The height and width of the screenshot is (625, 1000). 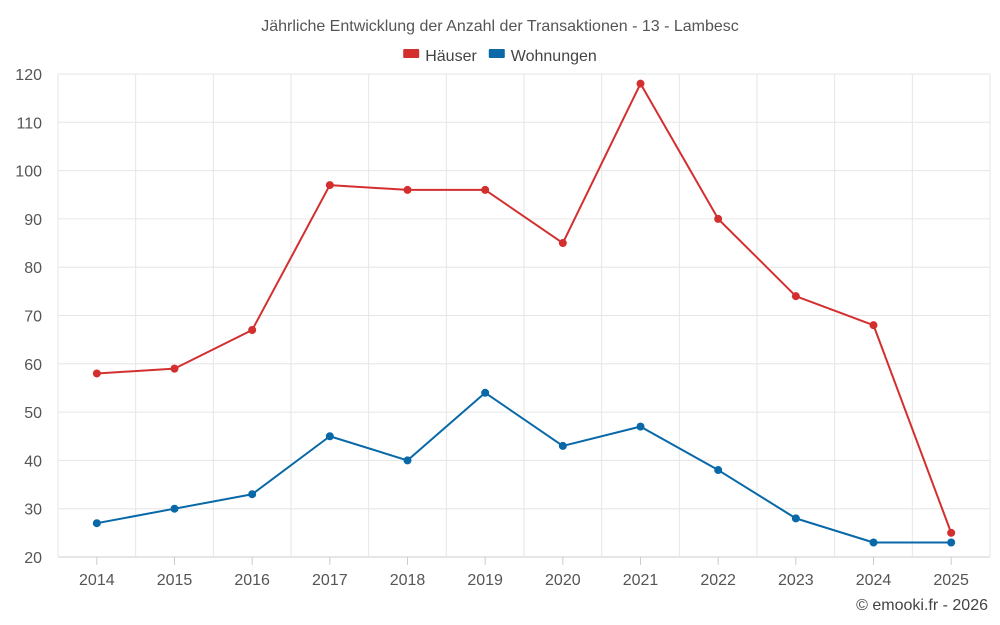 I want to click on x-tick-label: 2025, so click(x=951, y=580).